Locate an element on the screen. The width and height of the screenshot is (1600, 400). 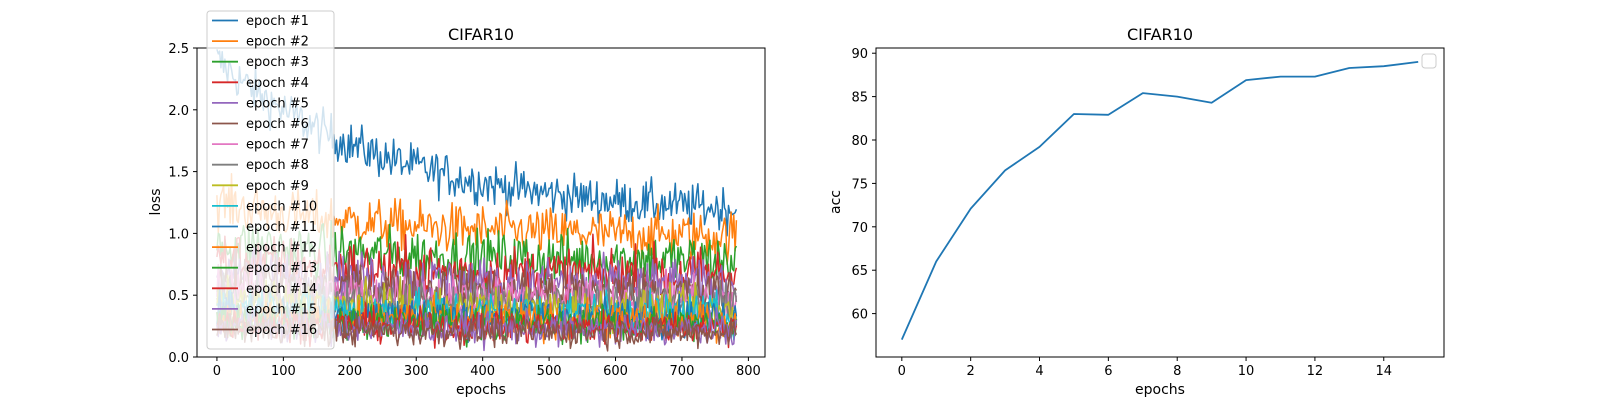
acc-x-tick-label: 0 is located at coordinates (902, 371).